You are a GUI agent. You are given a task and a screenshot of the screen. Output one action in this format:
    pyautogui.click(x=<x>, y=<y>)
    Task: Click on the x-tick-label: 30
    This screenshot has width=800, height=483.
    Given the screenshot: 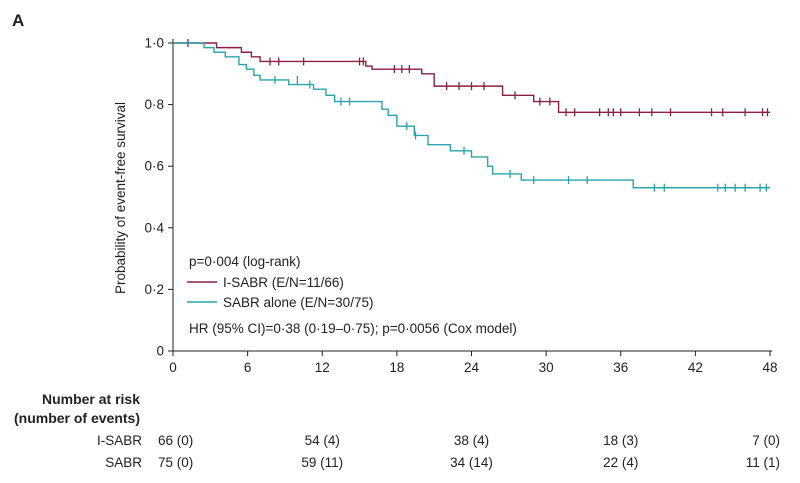 What is the action you would take?
    pyautogui.click(x=546, y=367)
    